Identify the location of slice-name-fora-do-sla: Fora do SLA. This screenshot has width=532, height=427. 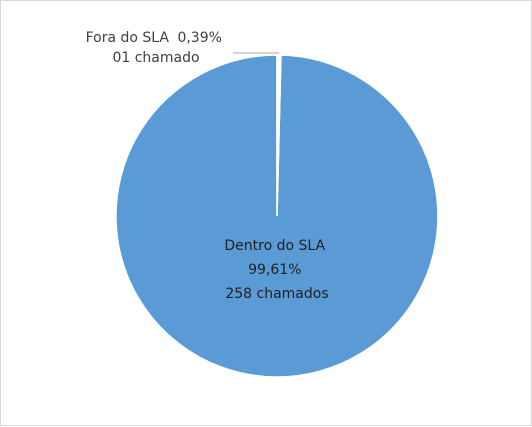
(128, 38).